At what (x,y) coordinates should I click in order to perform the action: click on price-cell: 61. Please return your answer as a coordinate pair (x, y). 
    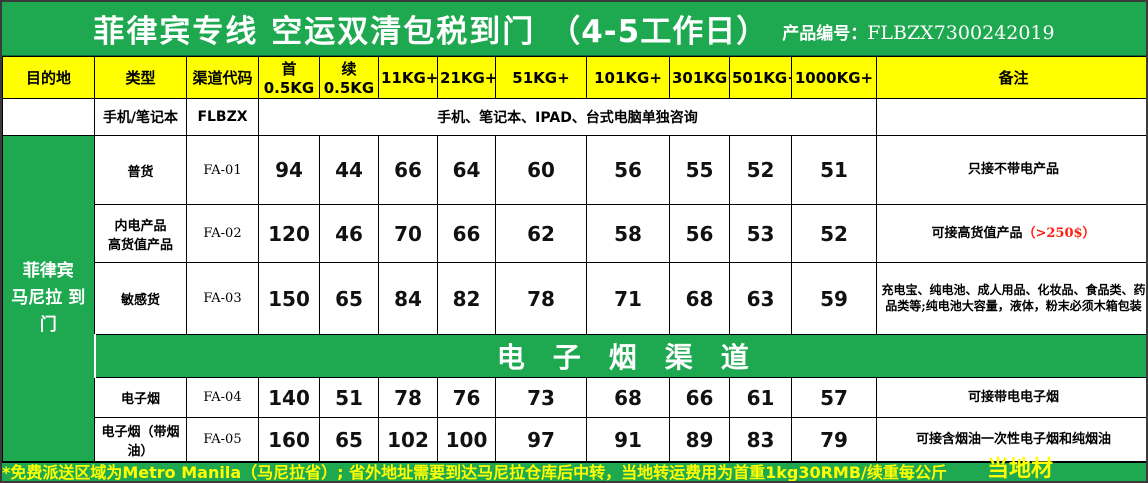
    Looking at the image, I should click on (760, 397).